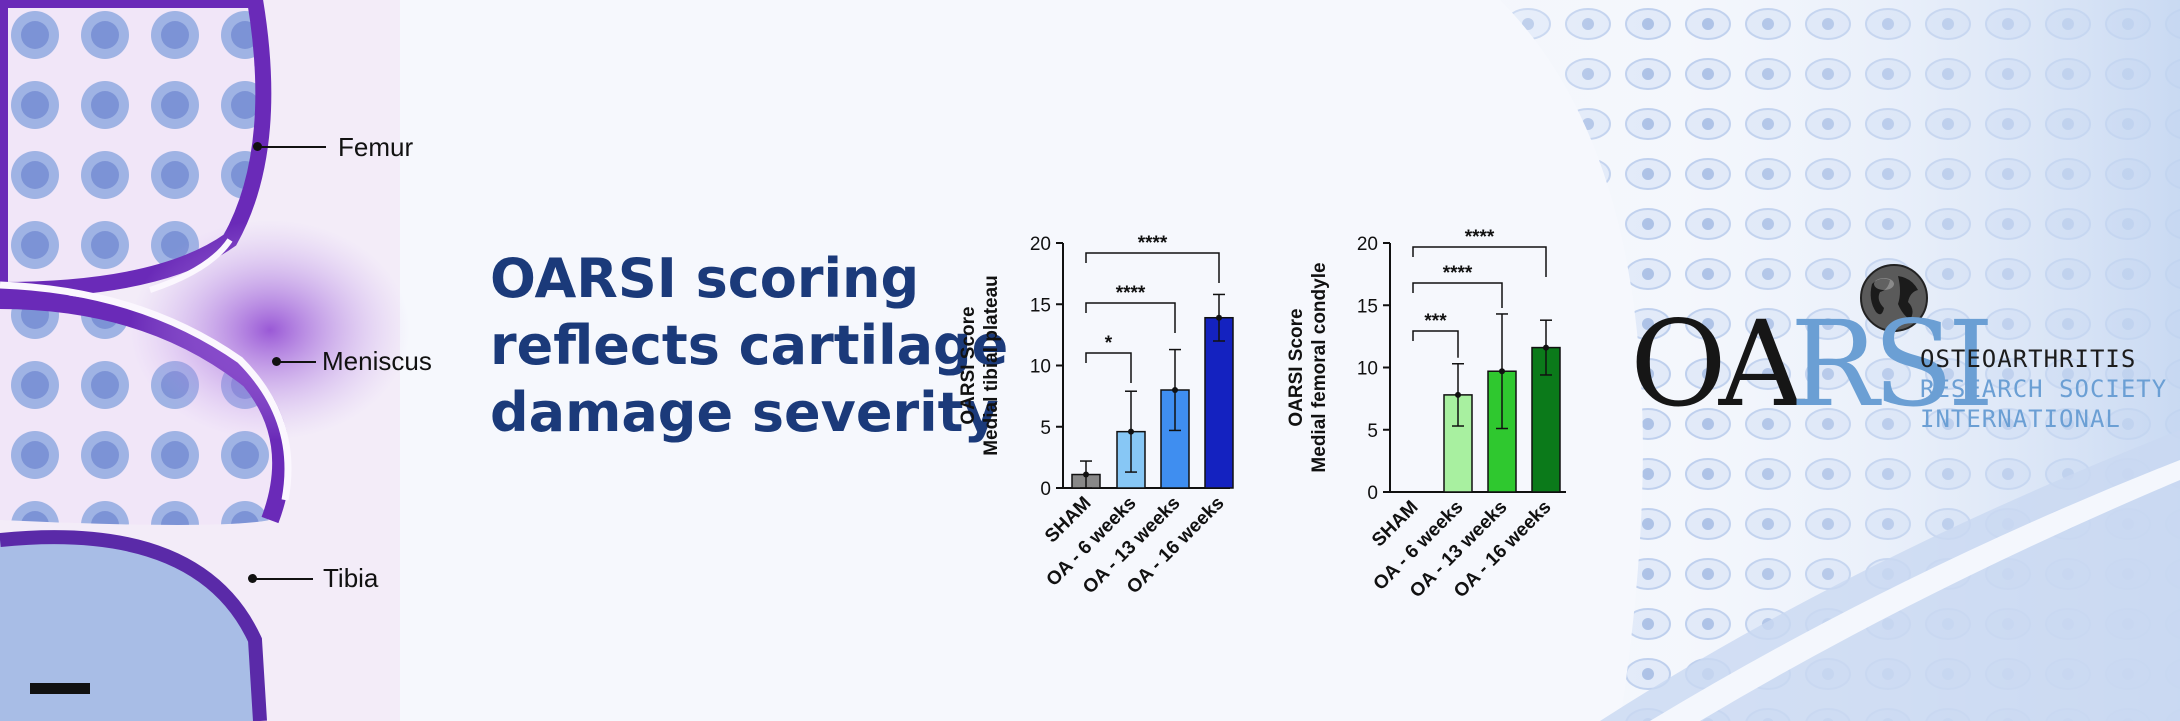  What do you see at coordinates (1319, 367) in the screenshot?
I see `chart2-y-axis-label-line-2: Medial femoral condyle` at bounding box center [1319, 367].